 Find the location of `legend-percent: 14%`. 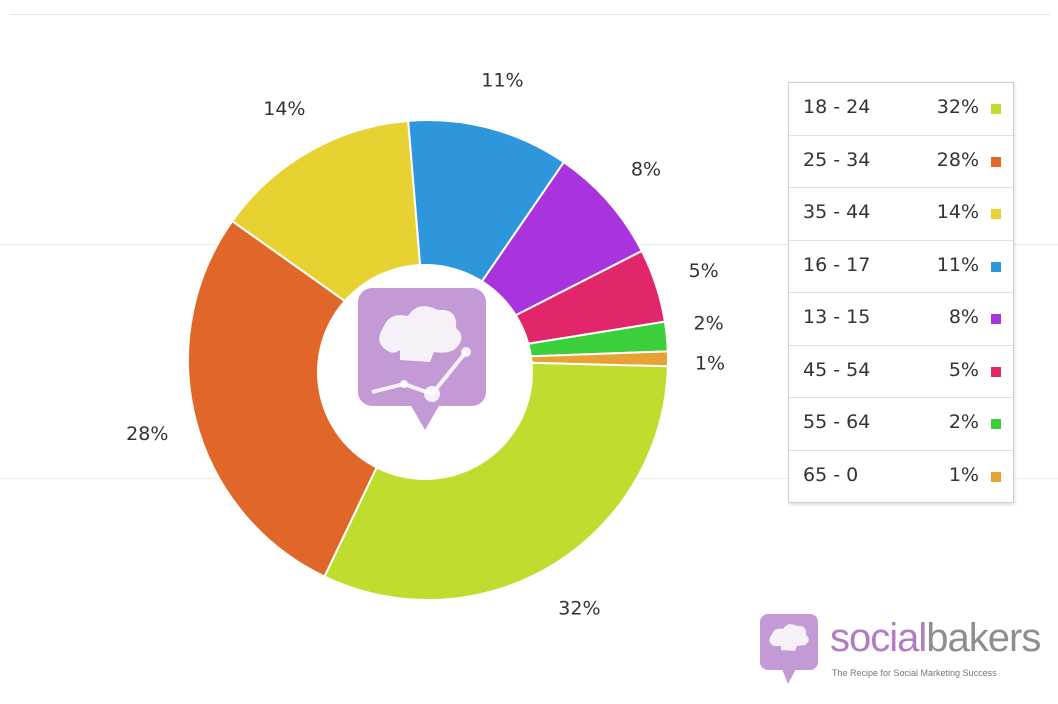

legend-percent: 14% is located at coordinates (957, 212).